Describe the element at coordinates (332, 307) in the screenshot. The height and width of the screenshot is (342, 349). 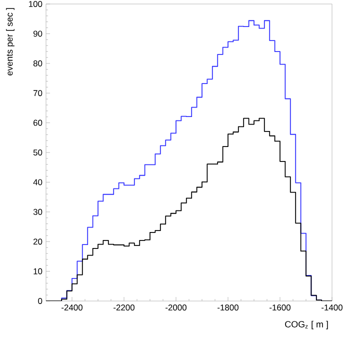
I see `x-tick-label: -1400` at that location.